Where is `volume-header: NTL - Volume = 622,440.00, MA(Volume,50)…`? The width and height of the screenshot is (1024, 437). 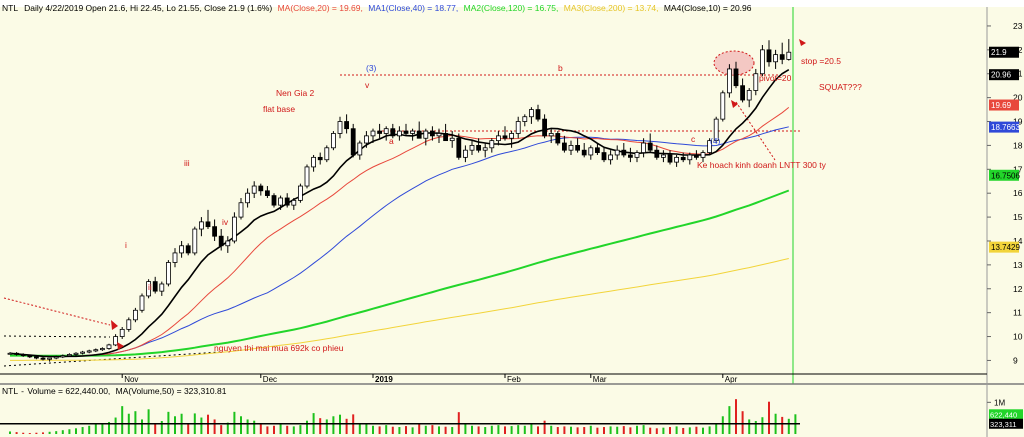 volume-header: NTL - Volume = 622,440.00, MA(Volume,50)… is located at coordinates (114, 391).